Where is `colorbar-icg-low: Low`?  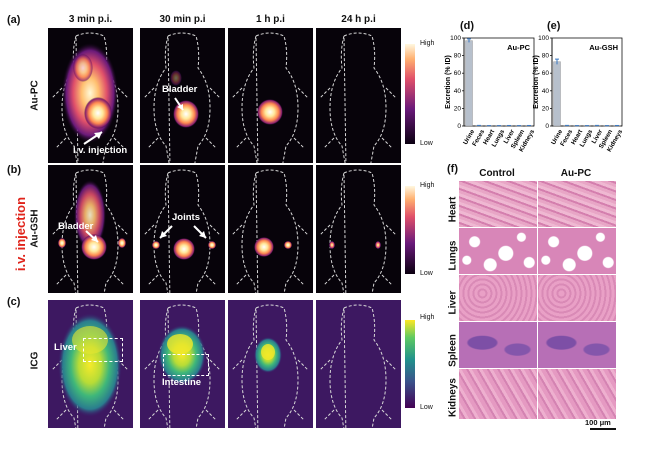
colorbar-icg-low: Low is located at coordinates (426, 407).